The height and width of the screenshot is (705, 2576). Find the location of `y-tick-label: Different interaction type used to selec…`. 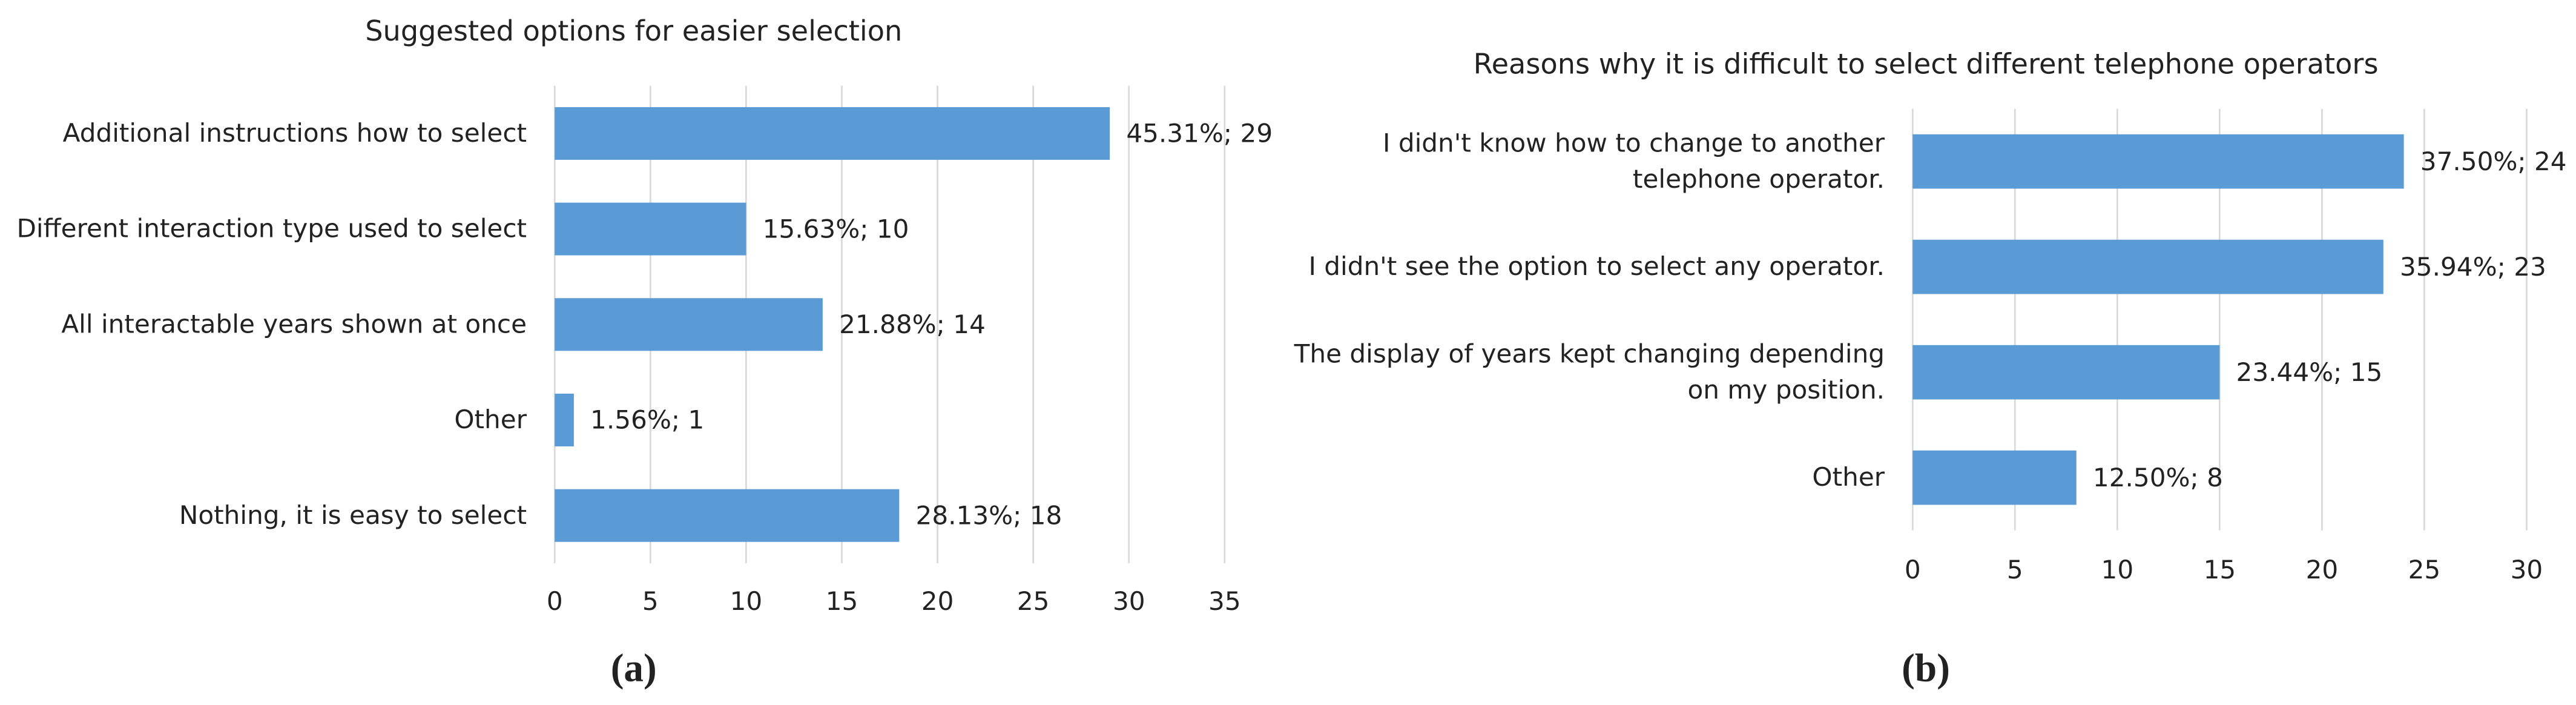

y-tick-label: Different interaction type used to selec… is located at coordinates (271, 229).